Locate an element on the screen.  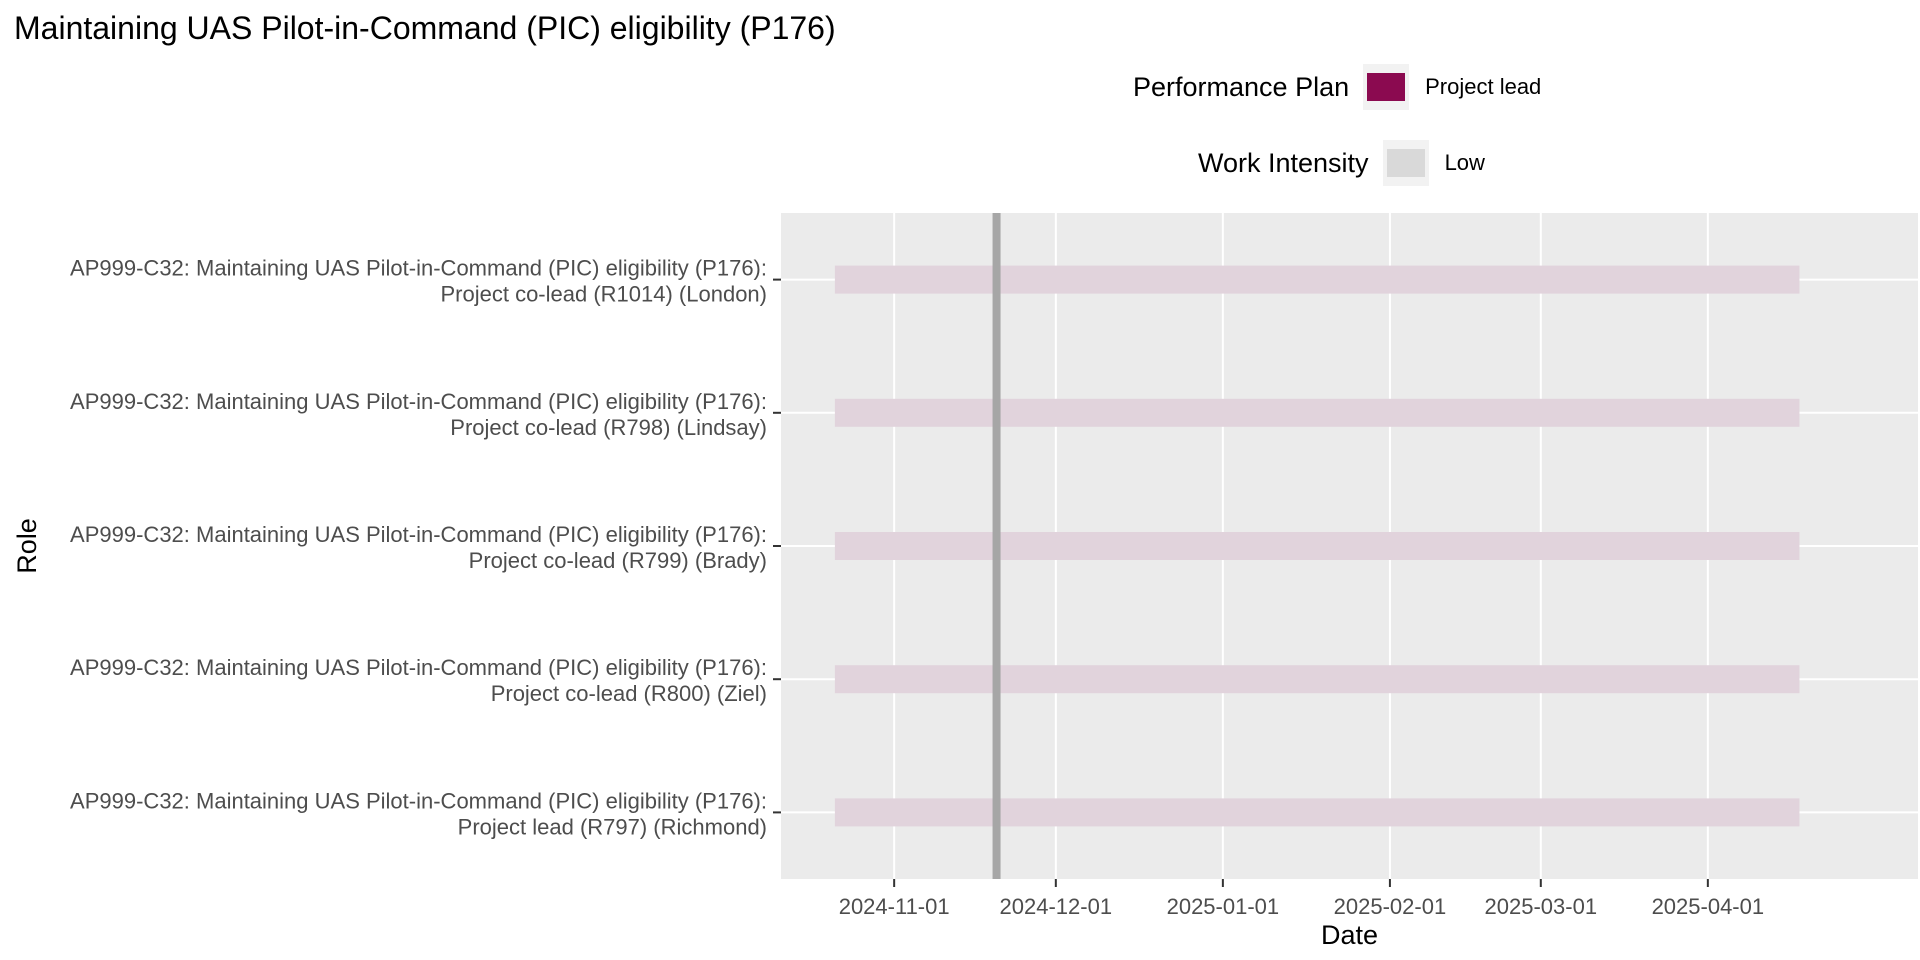
legend-key-low is located at coordinates (1405, 163).